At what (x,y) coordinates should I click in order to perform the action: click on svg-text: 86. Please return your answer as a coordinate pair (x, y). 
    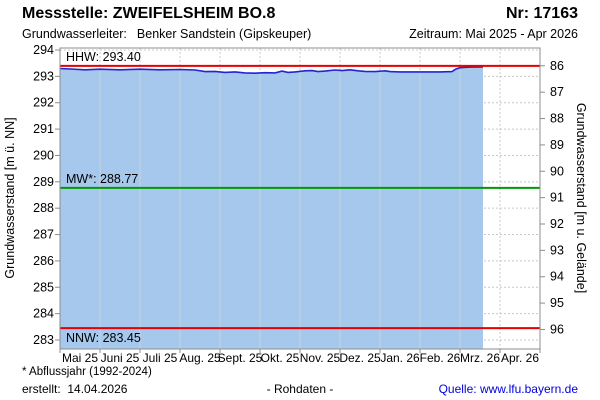
    Looking at the image, I should click on (557, 66).